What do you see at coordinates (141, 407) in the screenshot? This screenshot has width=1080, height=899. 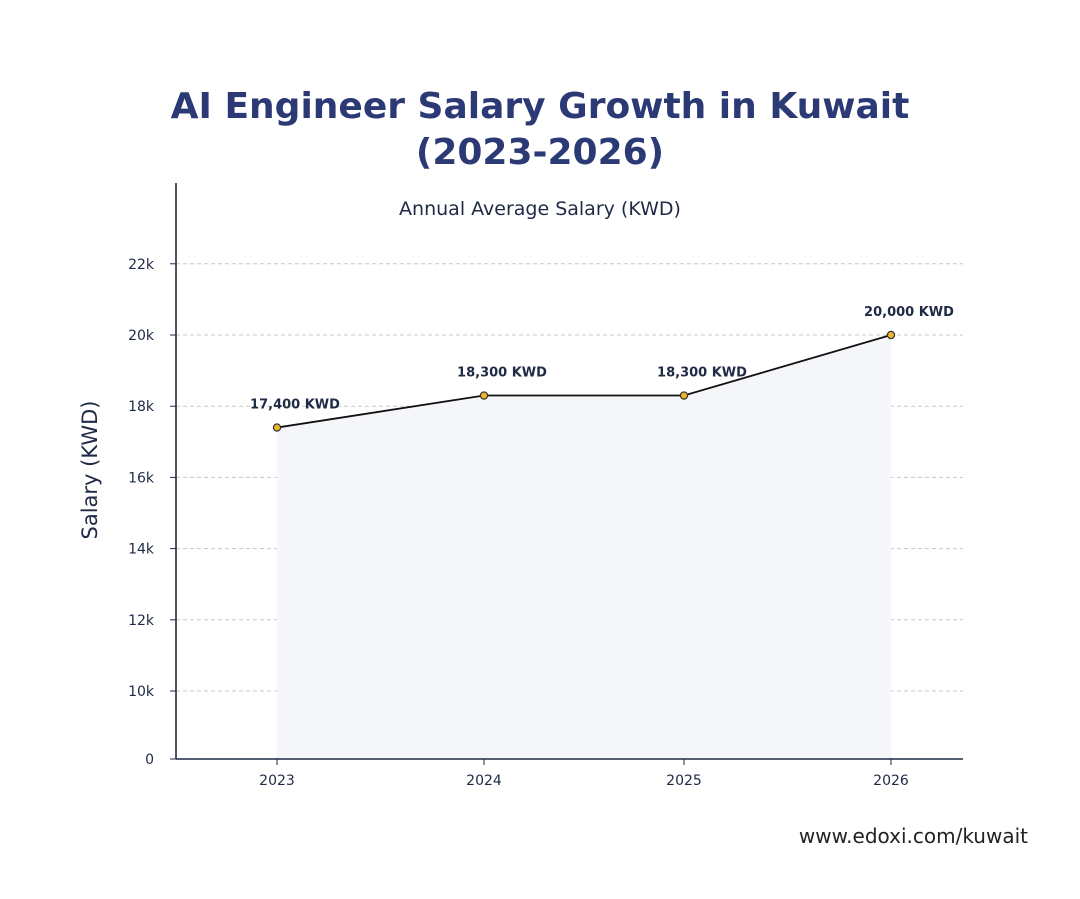 I see `y-tick-label: 18k` at bounding box center [141, 407].